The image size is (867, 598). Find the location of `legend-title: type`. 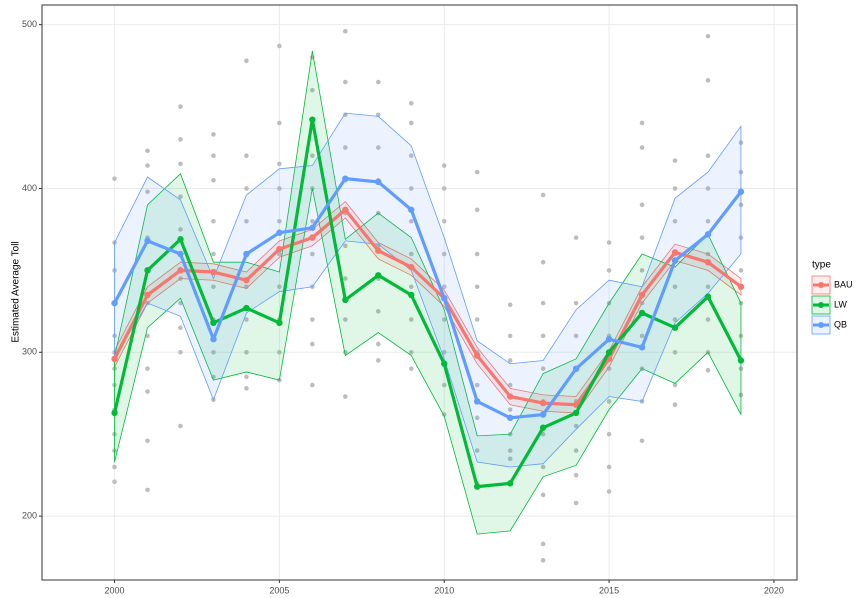

legend-title: type is located at coordinates (821, 265).